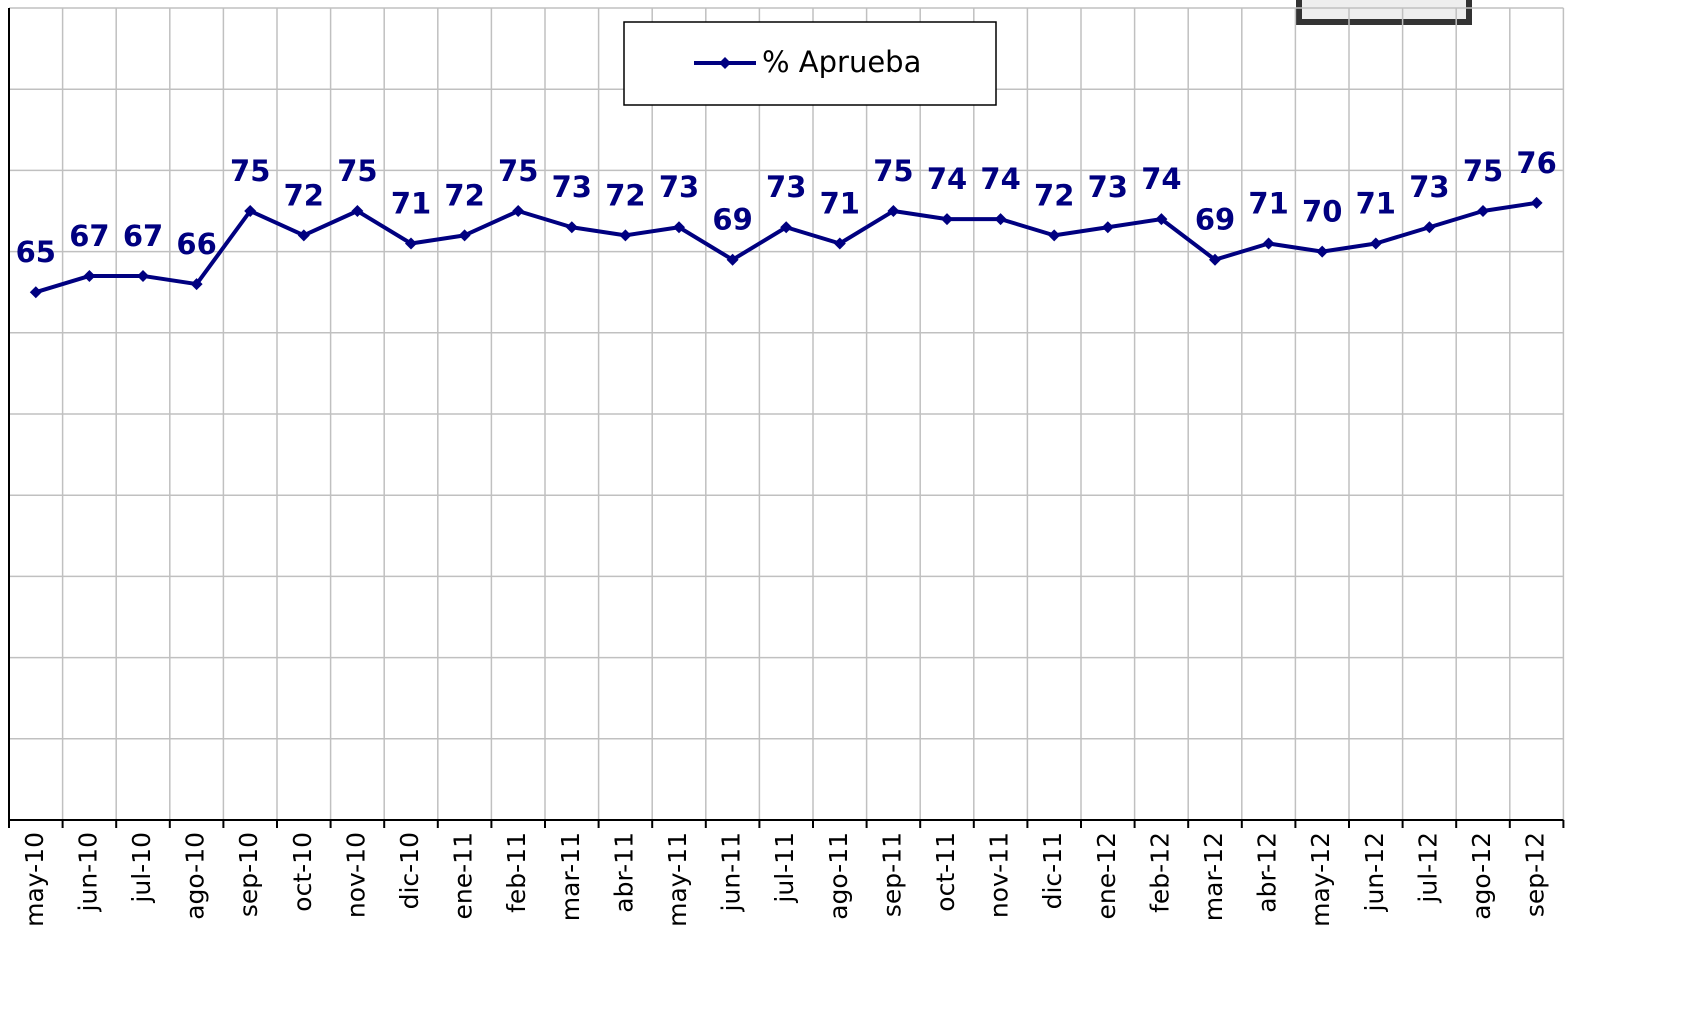  I want to click on x-tick-label: jun-11, so click(731, 872).